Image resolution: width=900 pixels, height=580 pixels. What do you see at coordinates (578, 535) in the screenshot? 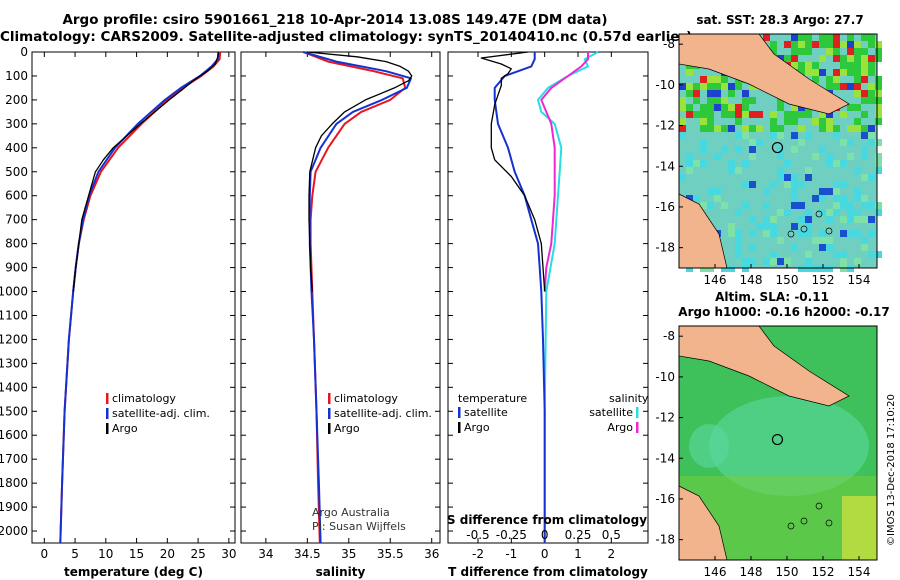
I see `sdiff-tick-label: 0.25` at bounding box center [578, 535].